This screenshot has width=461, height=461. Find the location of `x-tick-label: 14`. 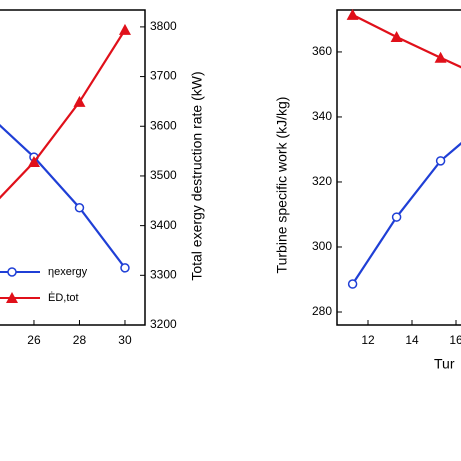

x-tick-label: 14 is located at coordinates (412, 340).